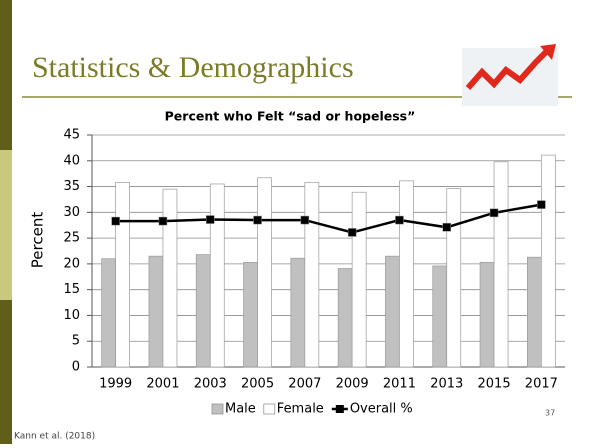 The height and width of the screenshot is (448, 592). Describe the element at coordinates (71, 160) in the screenshot. I see `y-tick-label: 40` at that location.